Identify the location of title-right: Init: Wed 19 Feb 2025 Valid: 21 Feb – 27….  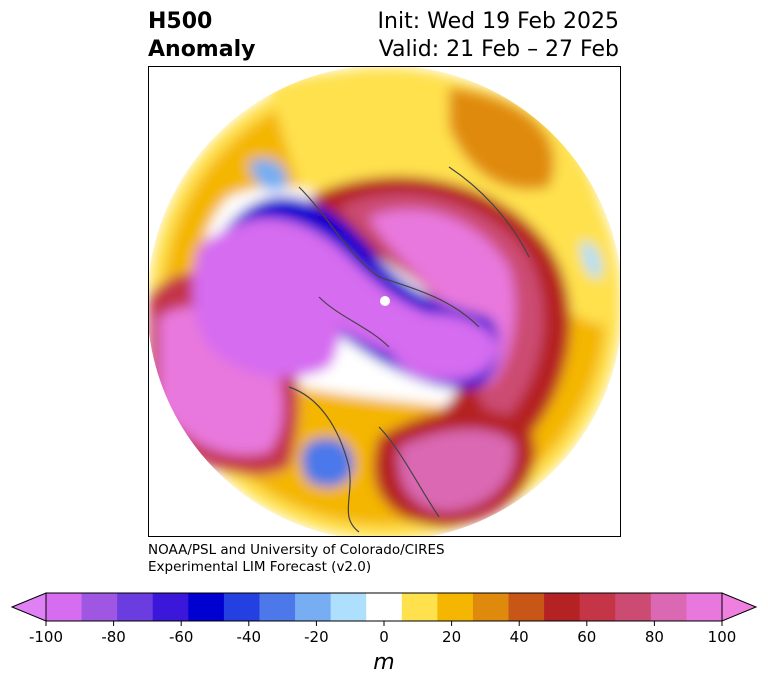
(498, 36).